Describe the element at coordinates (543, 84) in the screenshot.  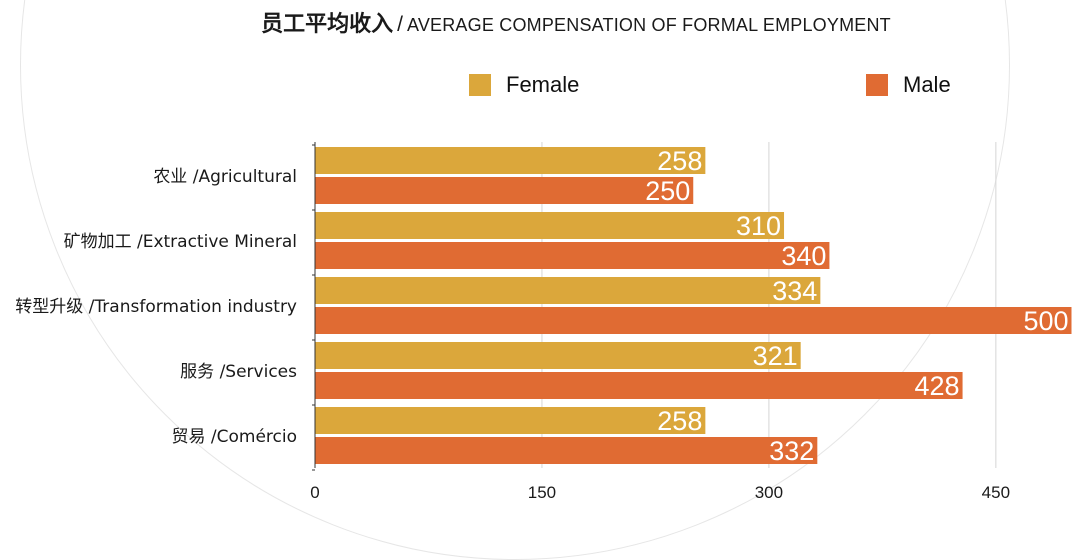
I see `legend-label-female: Female` at that location.